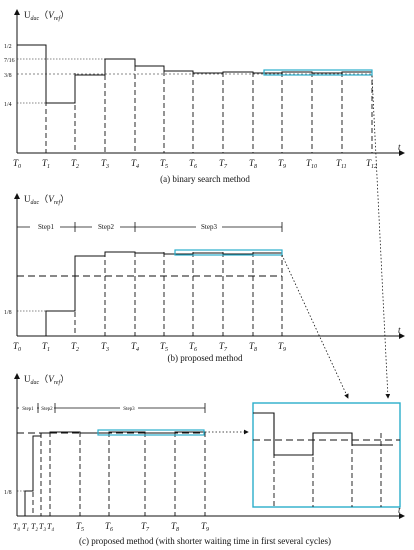 Image resolution: width=414 pixels, height=550 pixels. What do you see at coordinates (46, 380) in the screenshot?
I see `panel-c-y-axis-title: Udac（Vref）` at bounding box center [46, 380].